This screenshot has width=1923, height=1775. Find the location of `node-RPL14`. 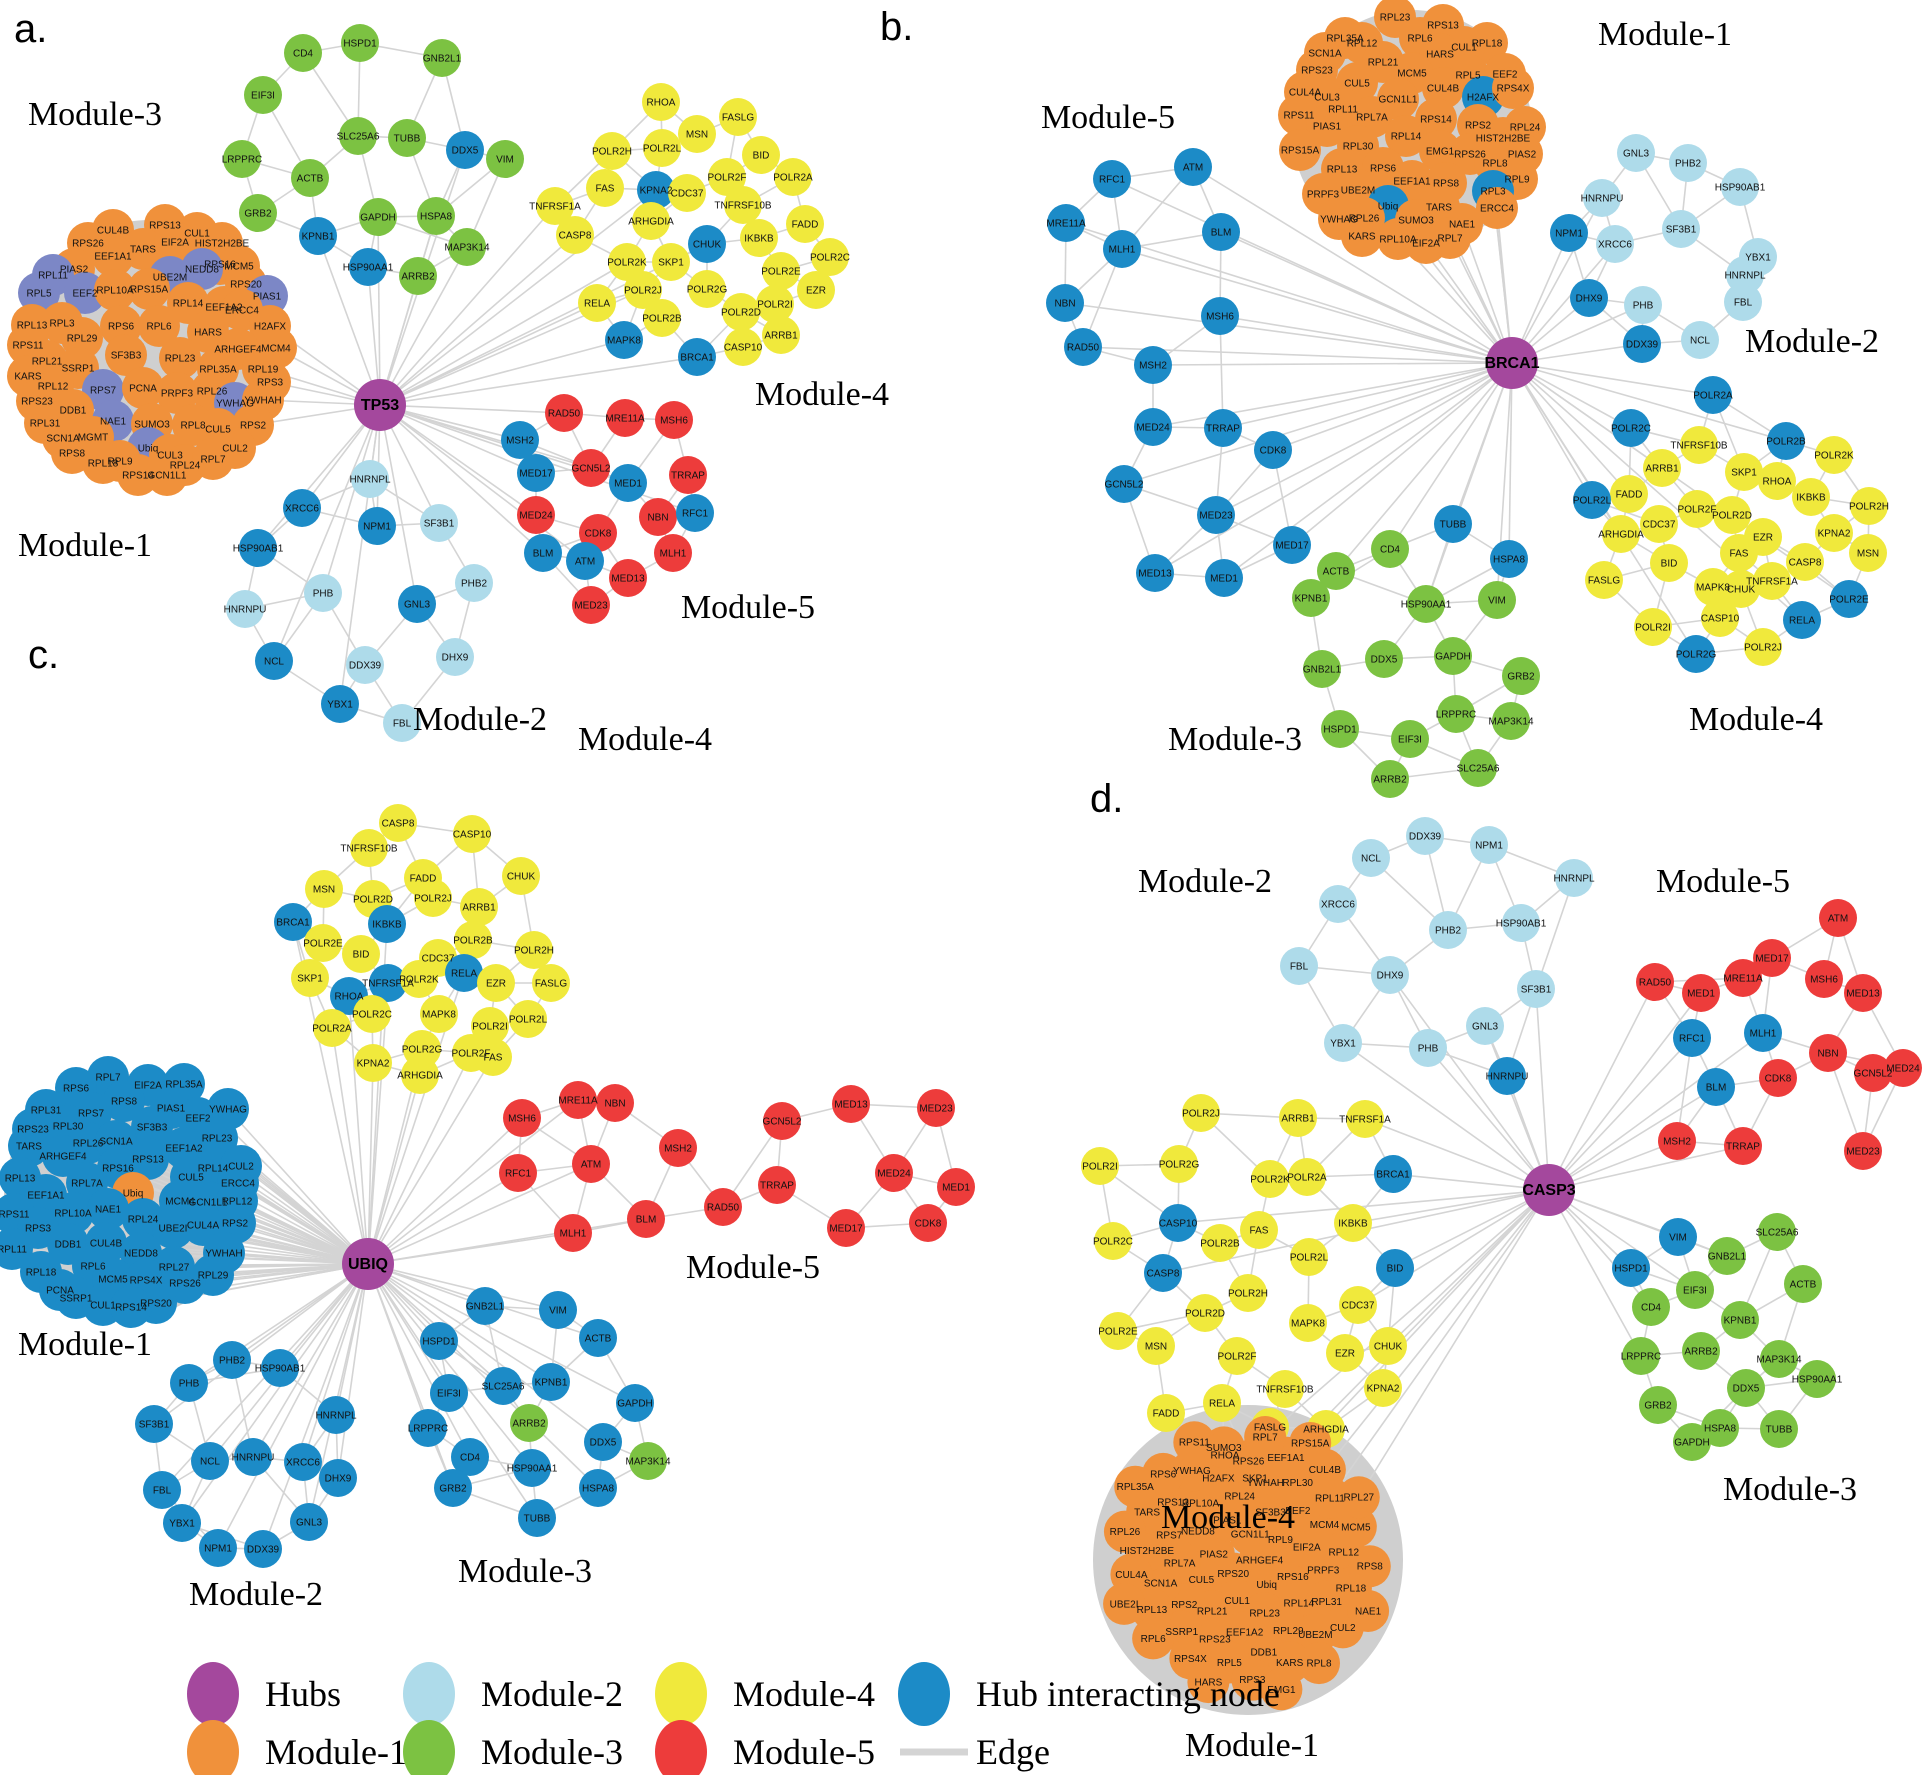

node-RPL14 is located at coordinates (1406, 136).